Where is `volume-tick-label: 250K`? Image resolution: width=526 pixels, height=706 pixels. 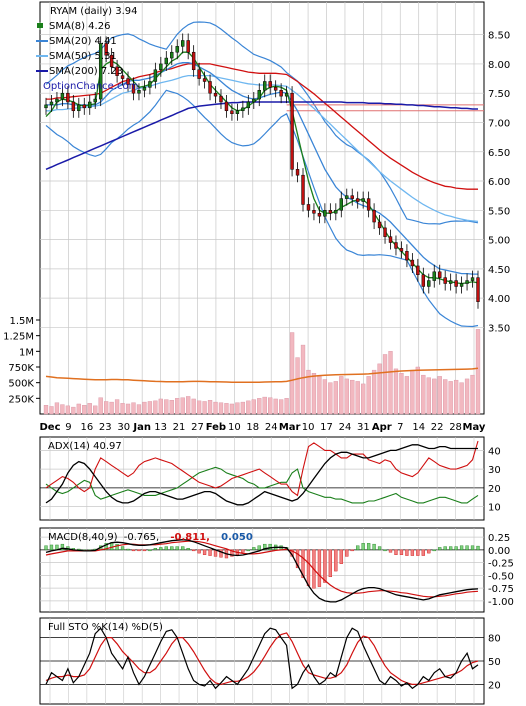 volume-tick-label: 250K is located at coordinates (21, 399).